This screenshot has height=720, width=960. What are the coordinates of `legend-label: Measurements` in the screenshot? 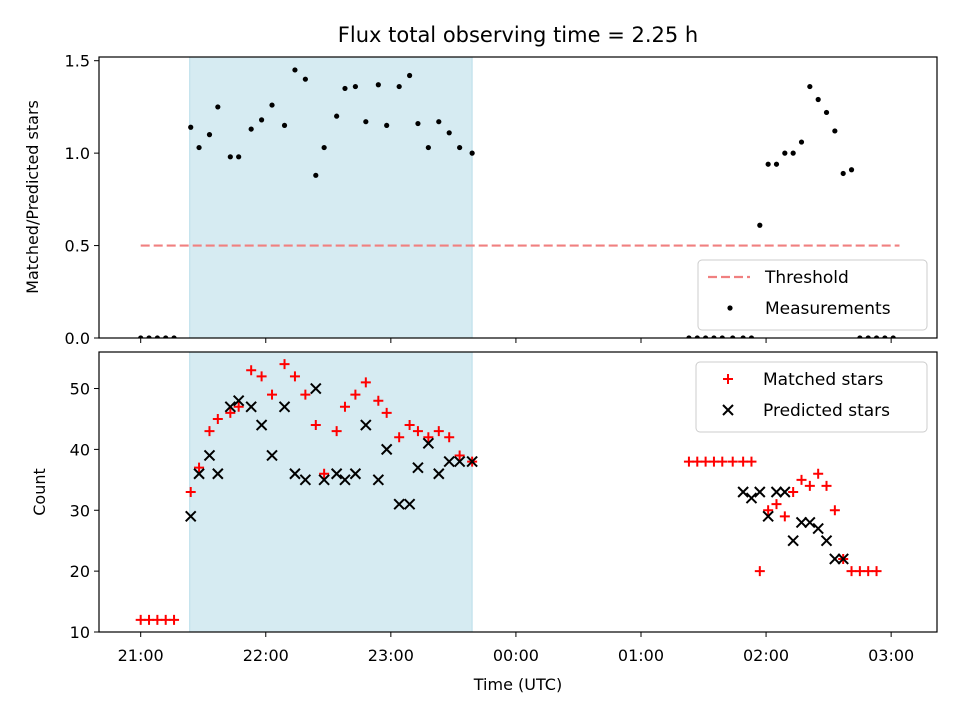 It's located at (828, 309).